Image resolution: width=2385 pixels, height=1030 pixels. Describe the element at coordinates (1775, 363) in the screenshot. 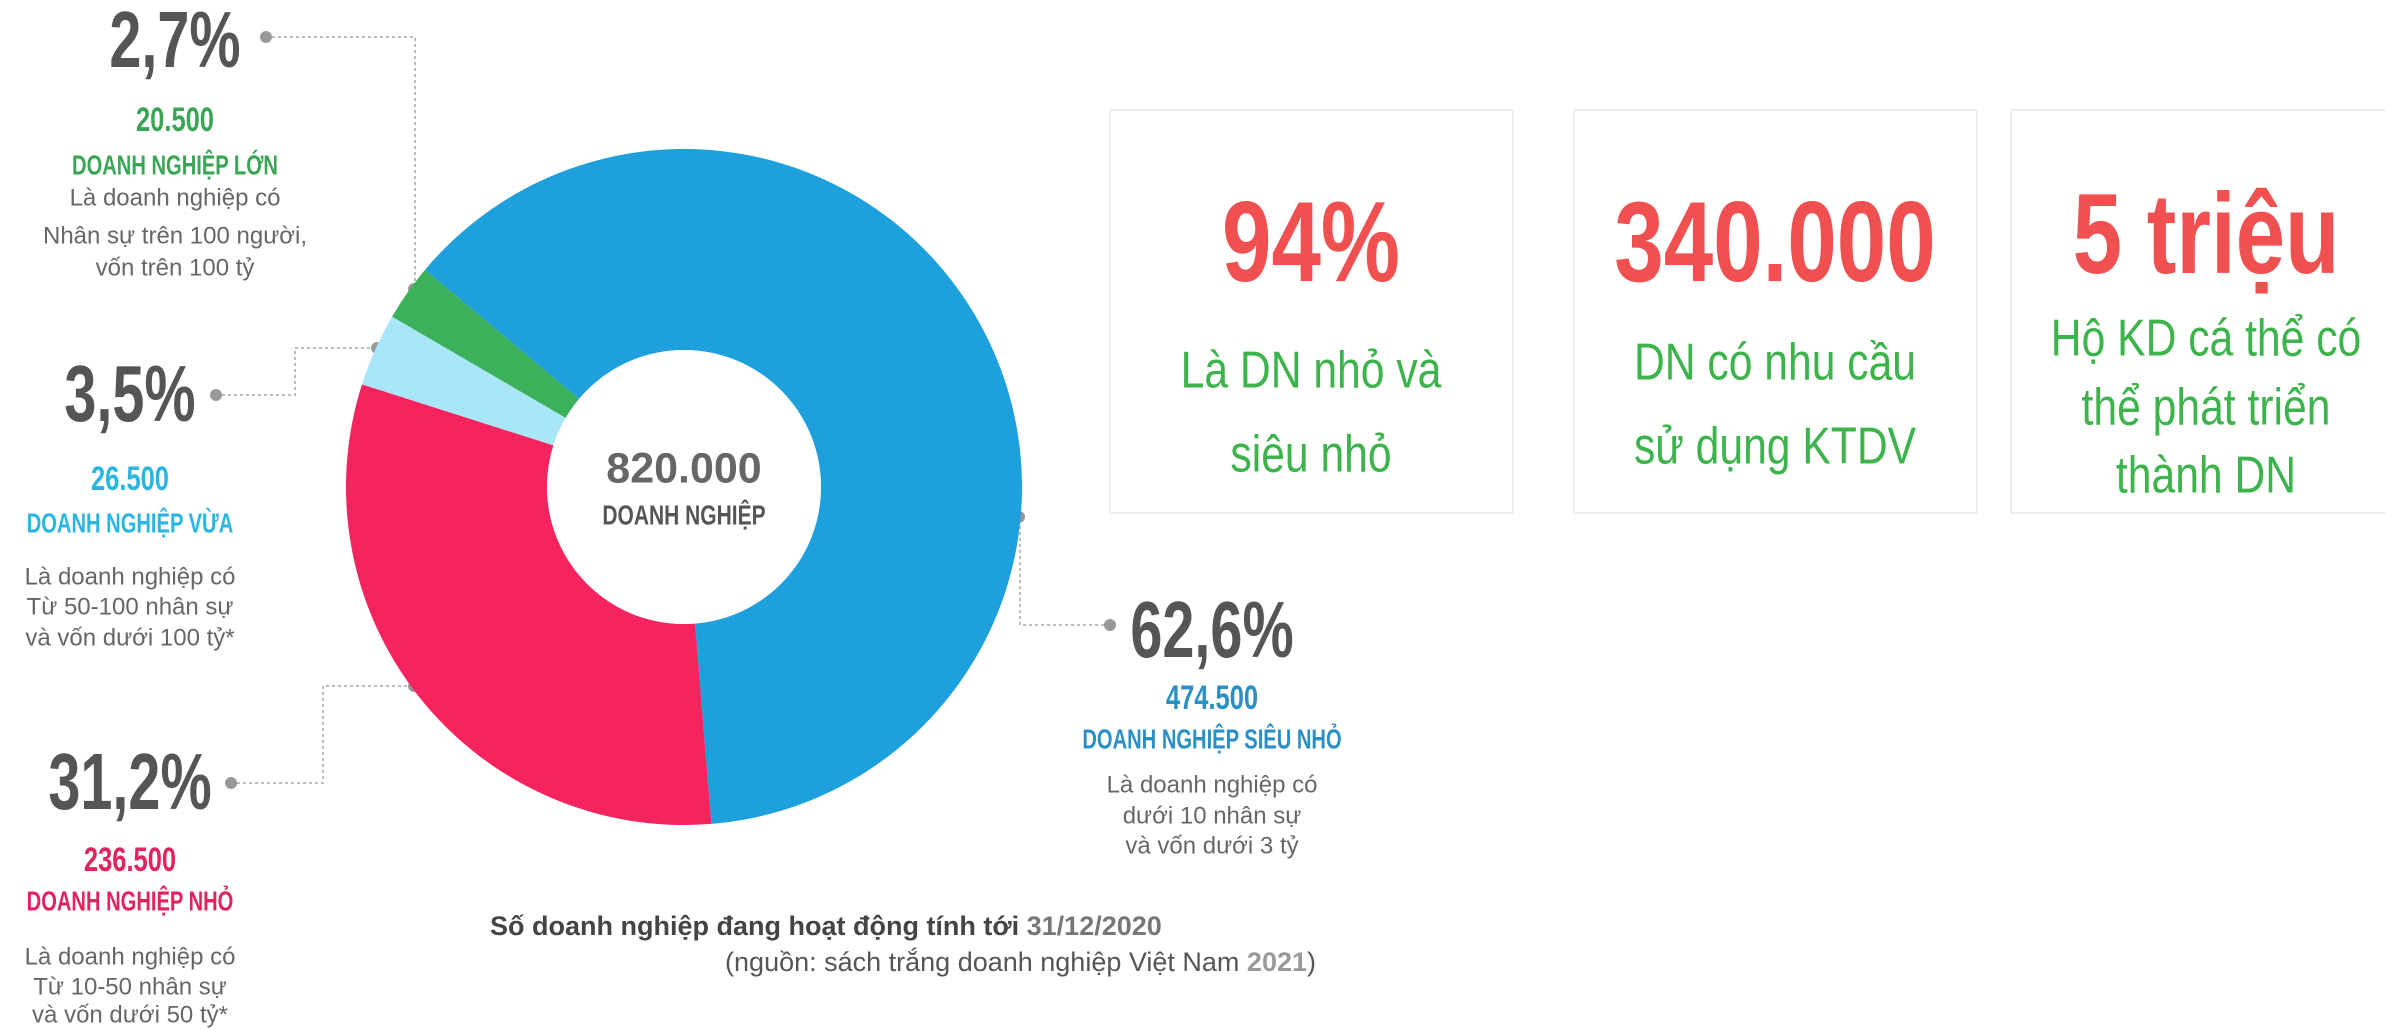

I see `card-text: DN có nhu cầu` at that location.